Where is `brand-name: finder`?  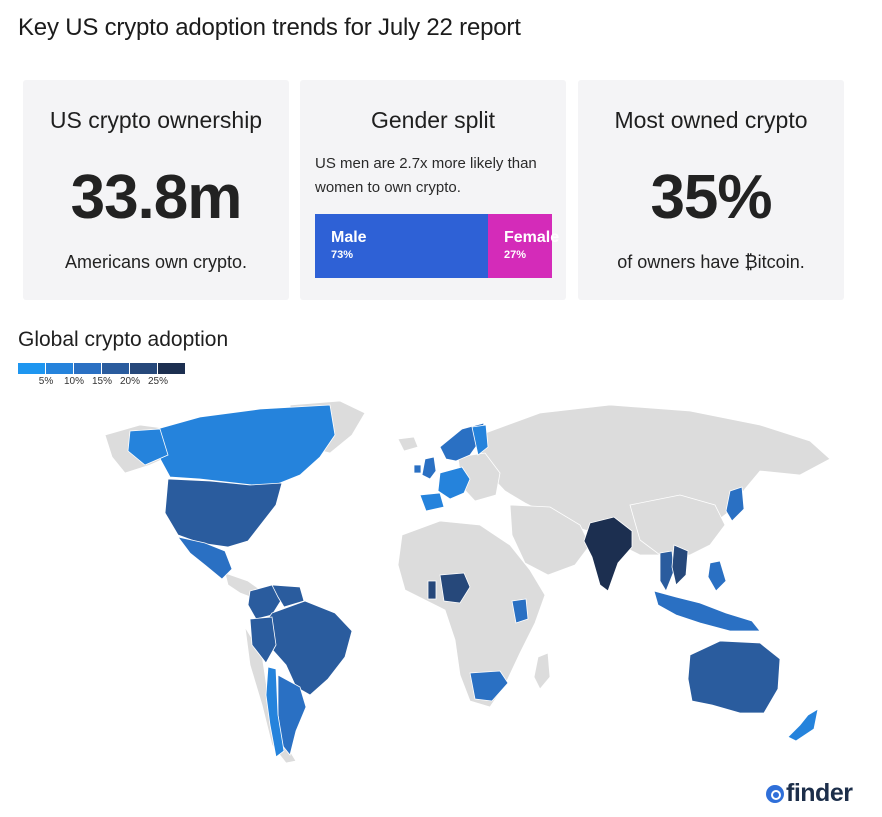
brand-name: finder is located at coordinates (819, 793).